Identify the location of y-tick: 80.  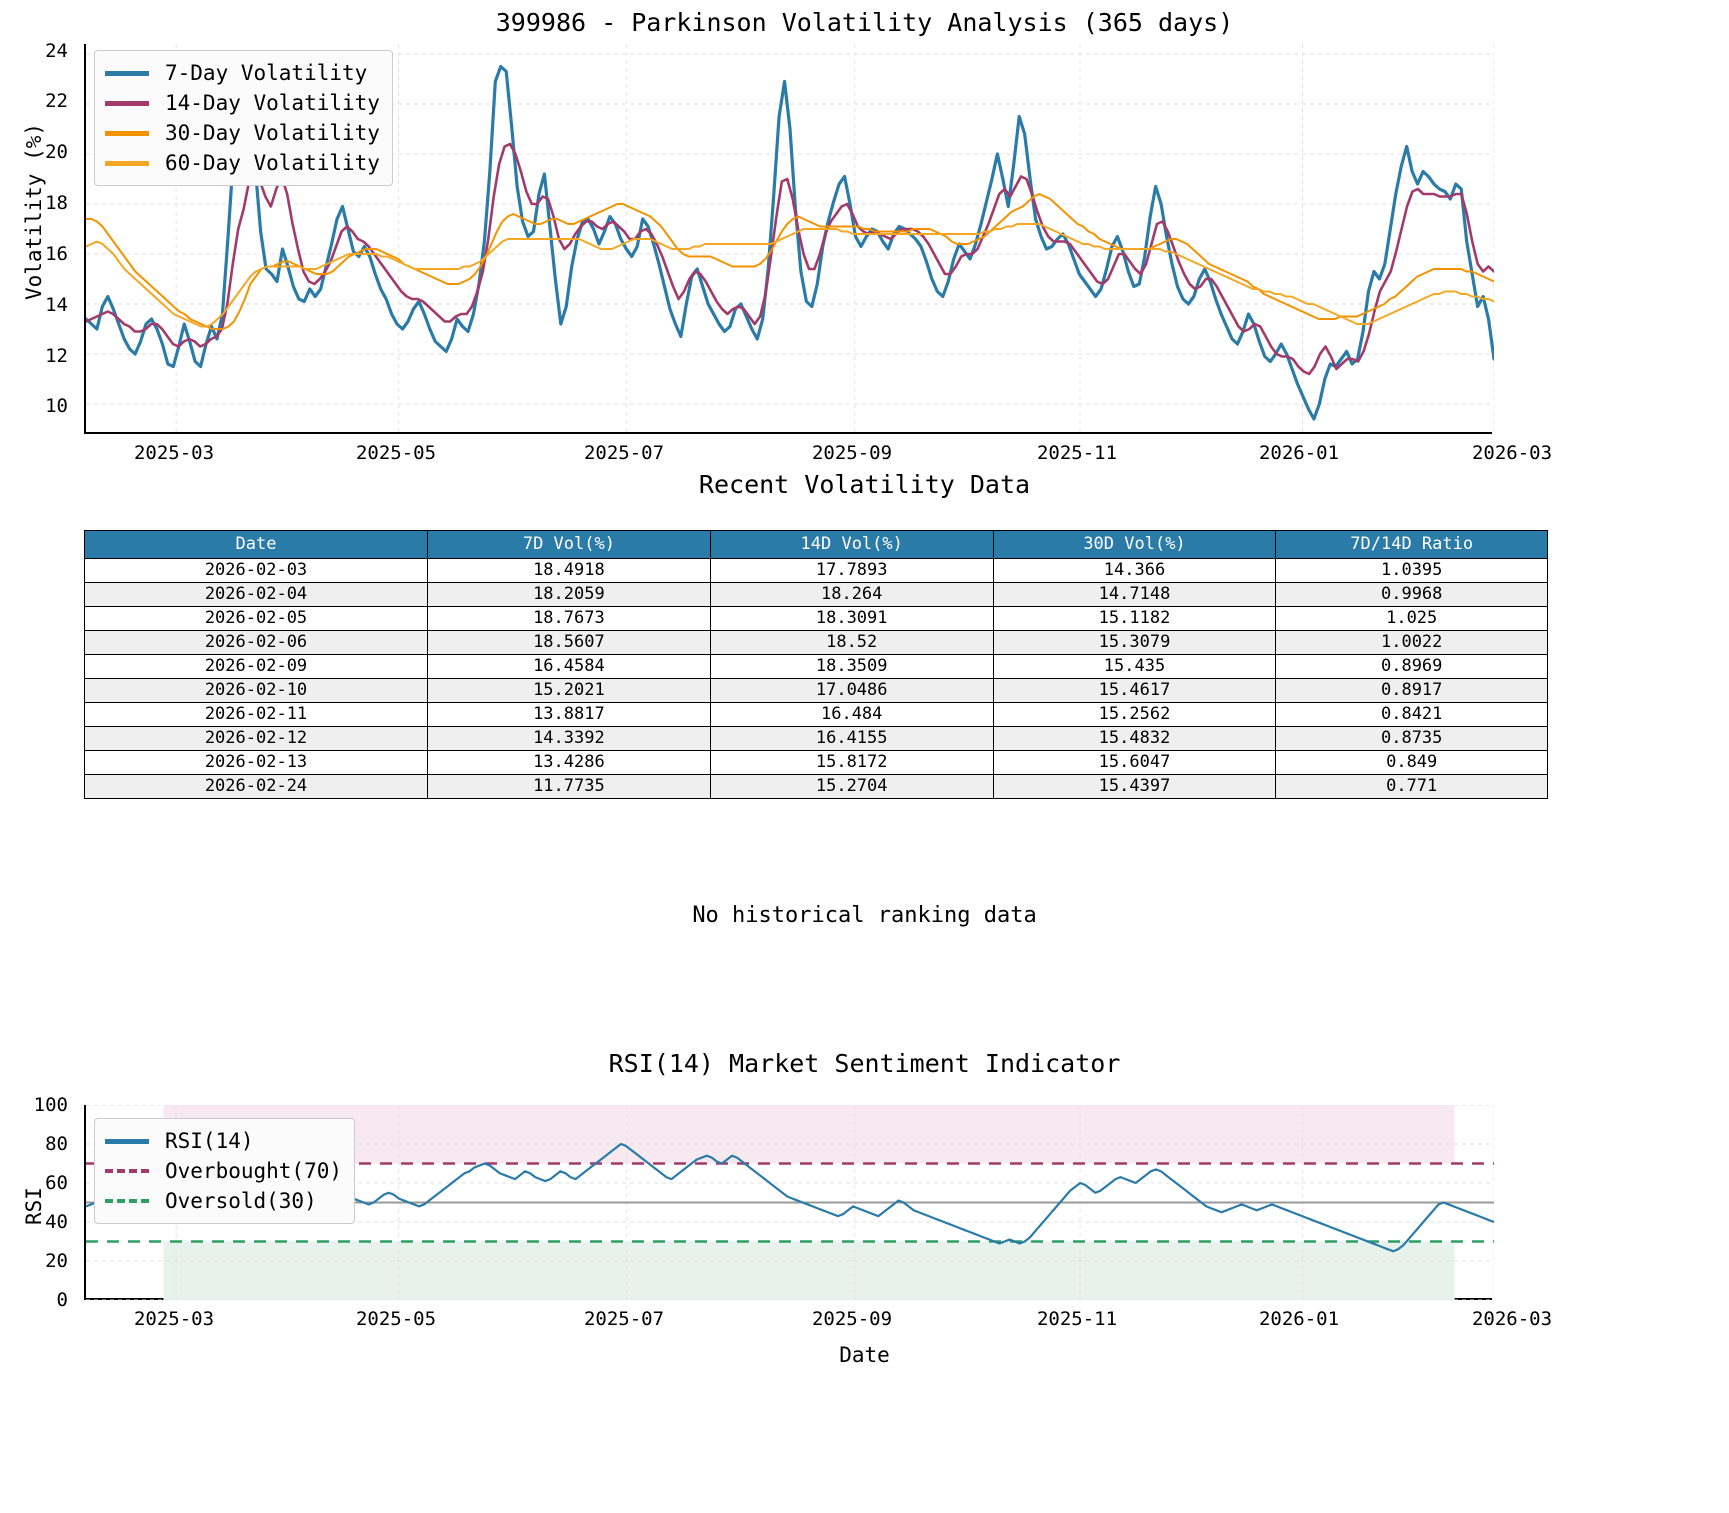
(56, 1144).